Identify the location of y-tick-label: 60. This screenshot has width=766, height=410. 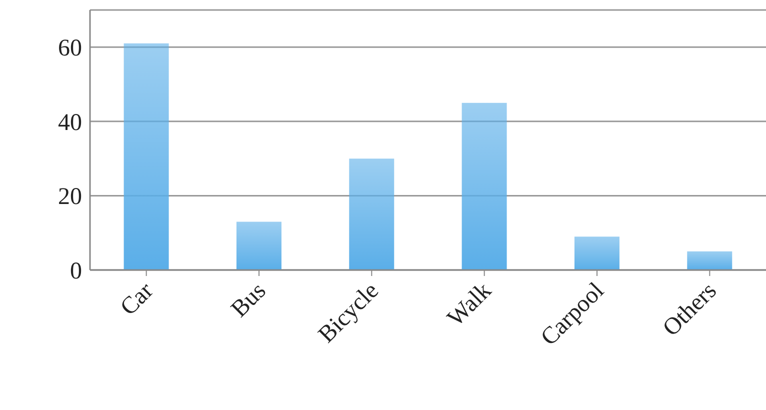
(70, 49).